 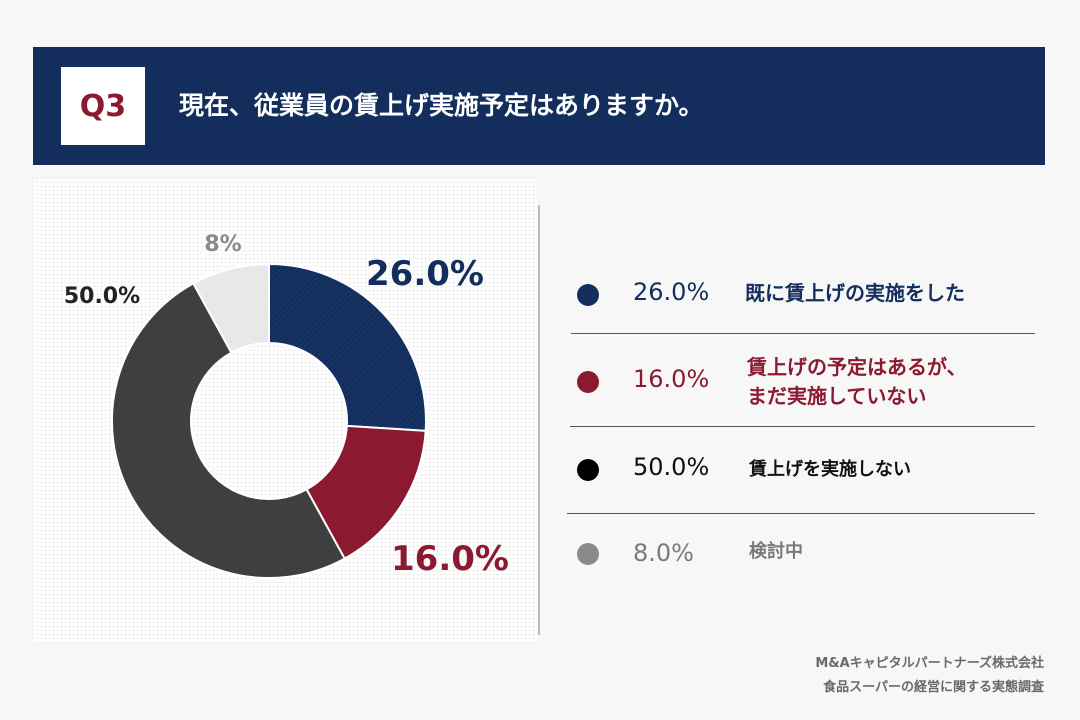 I want to click on source-company: M&Aキャピタルパートナーズ株式会社, so click(x=929, y=663).